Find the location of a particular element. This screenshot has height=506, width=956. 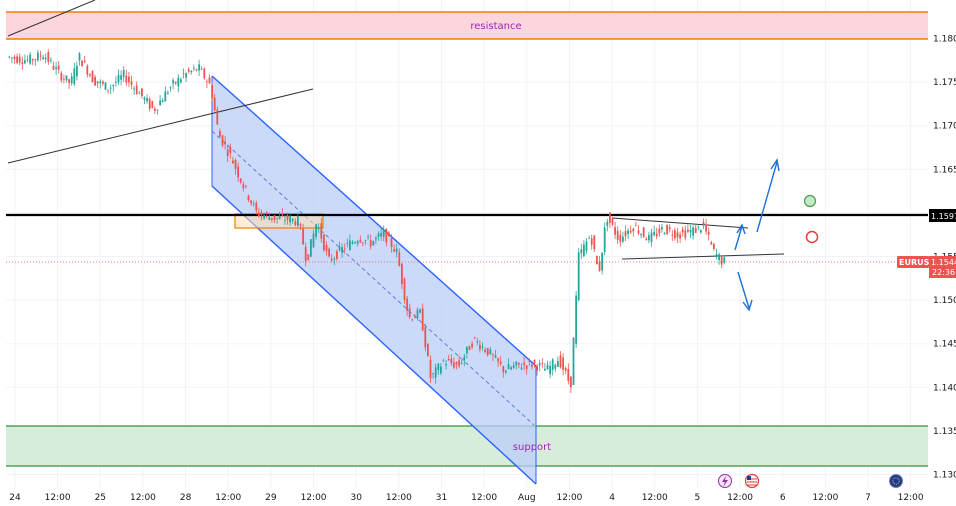

y-tick-label: 1.1350 is located at coordinates (944, 432).